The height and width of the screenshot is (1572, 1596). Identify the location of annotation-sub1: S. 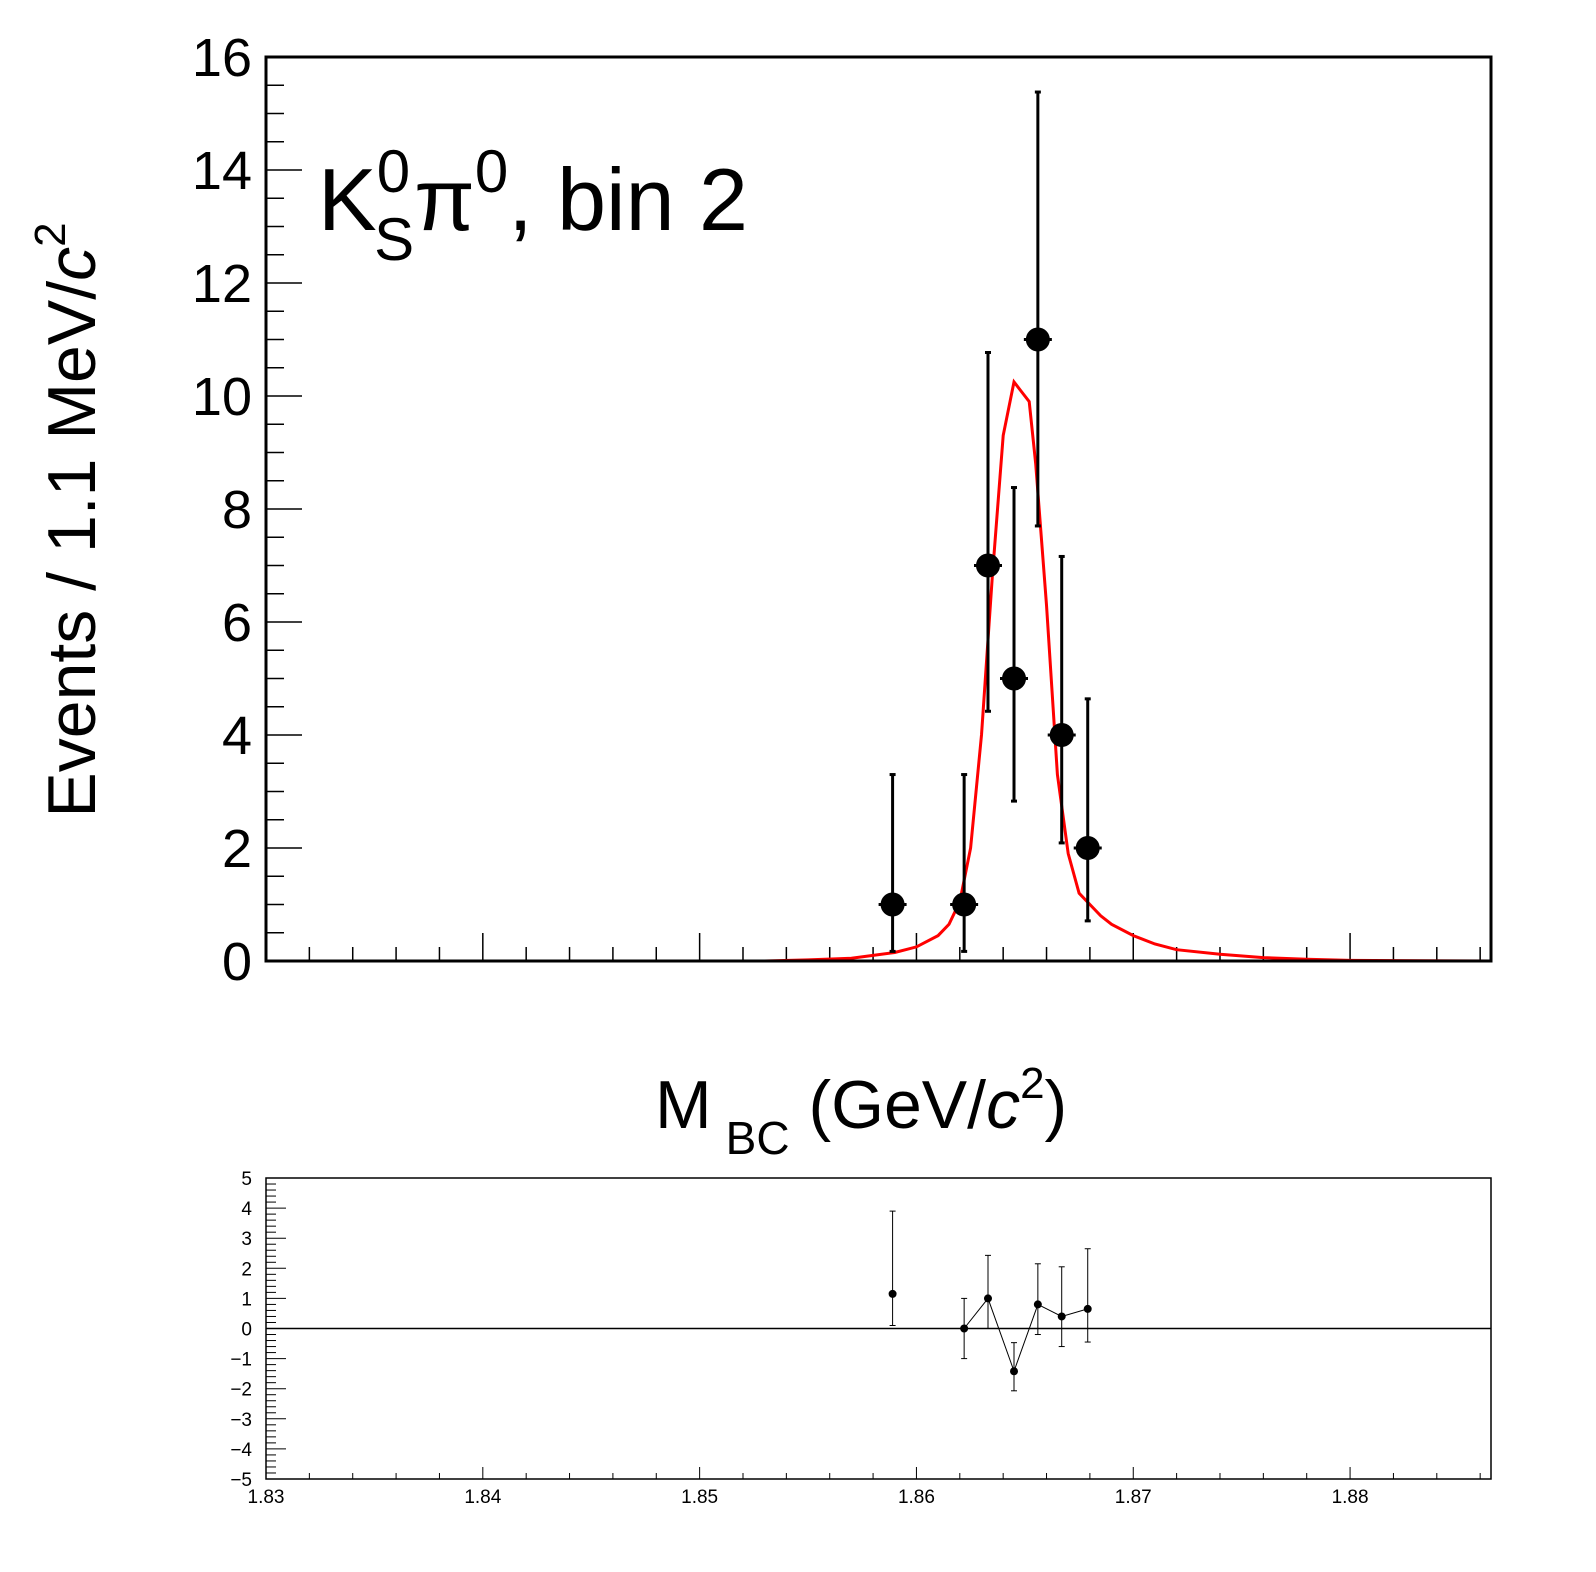
(394, 239).